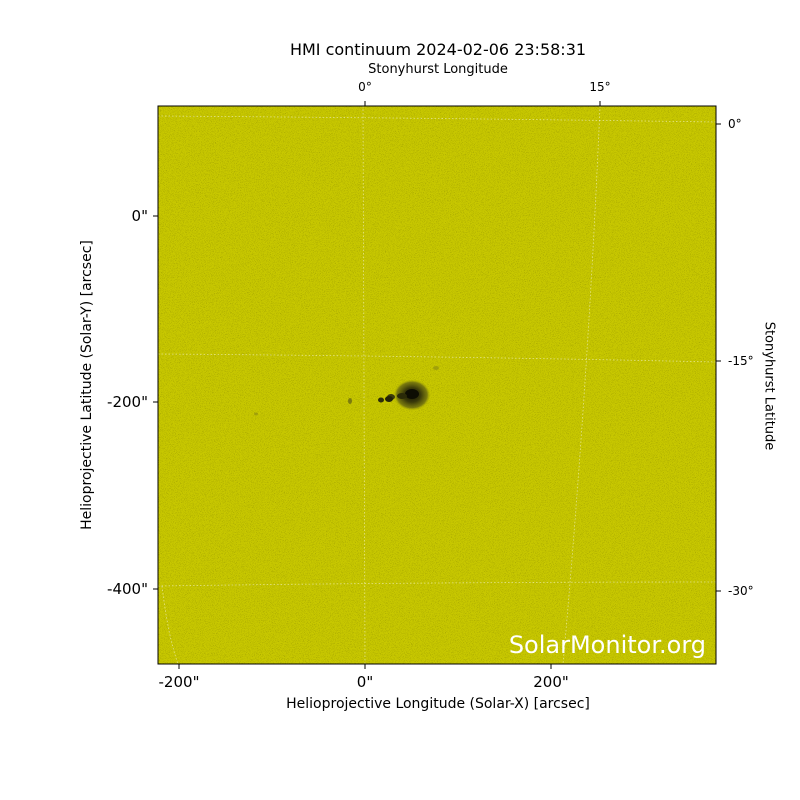 This screenshot has width=800, height=800. Describe the element at coordinates (179, 682) in the screenshot. I see `bottom-tick-label: -200"` at that location.